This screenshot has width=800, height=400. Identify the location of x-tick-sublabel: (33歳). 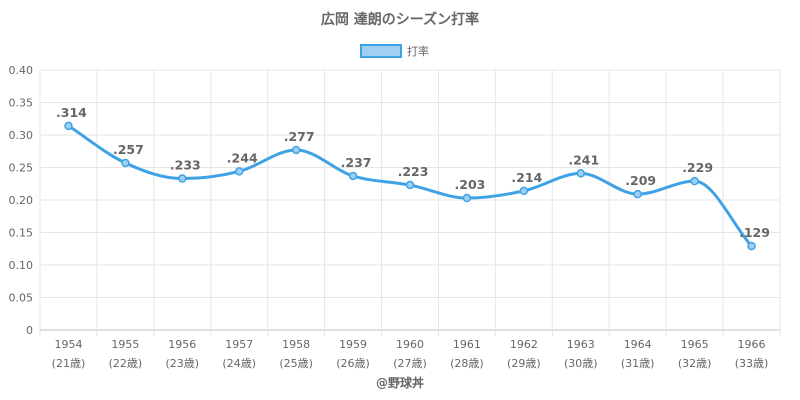
(752, 363).